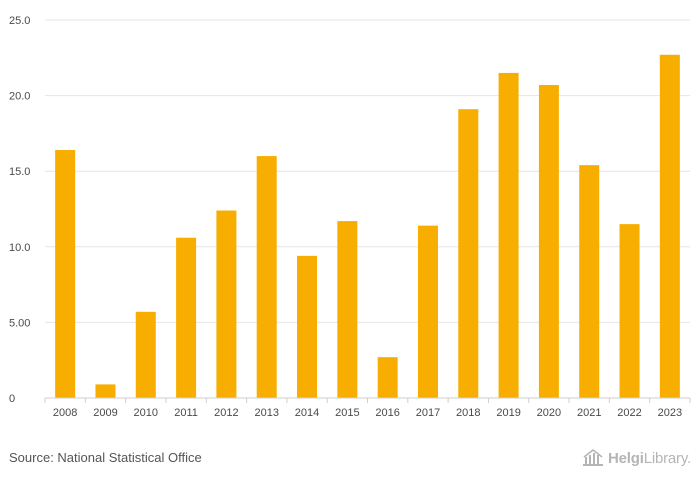  I want to click on y-tick-label: 20.0, so click(19, 97).